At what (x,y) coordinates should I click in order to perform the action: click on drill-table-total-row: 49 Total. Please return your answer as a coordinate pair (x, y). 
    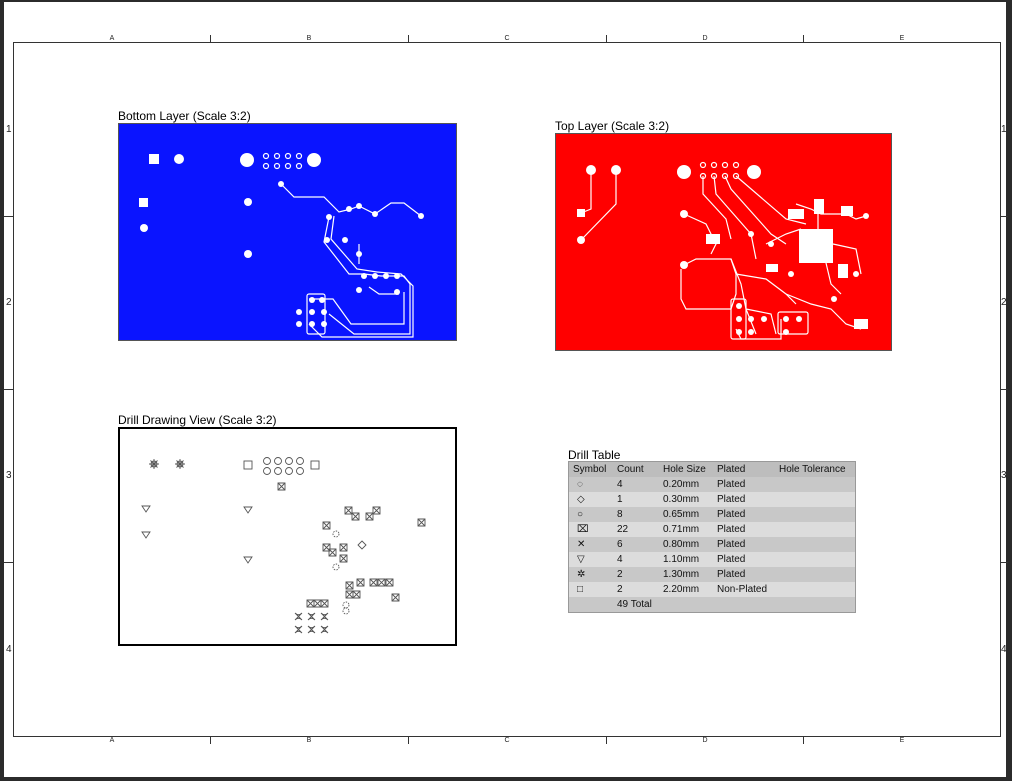
    Looking at the image, I should click on (712, 604).